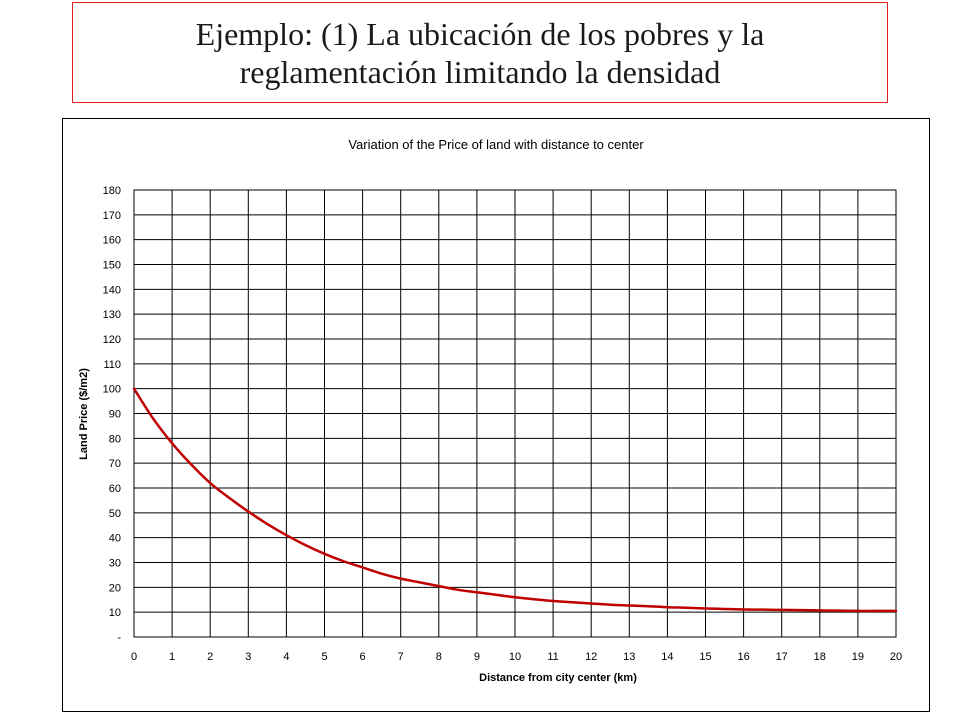 The image size is (960, 720). What do you see at coordinates (112, 191) in the screenshot?
I see `y-tick-label: 180` at bounding box center [112, 191].